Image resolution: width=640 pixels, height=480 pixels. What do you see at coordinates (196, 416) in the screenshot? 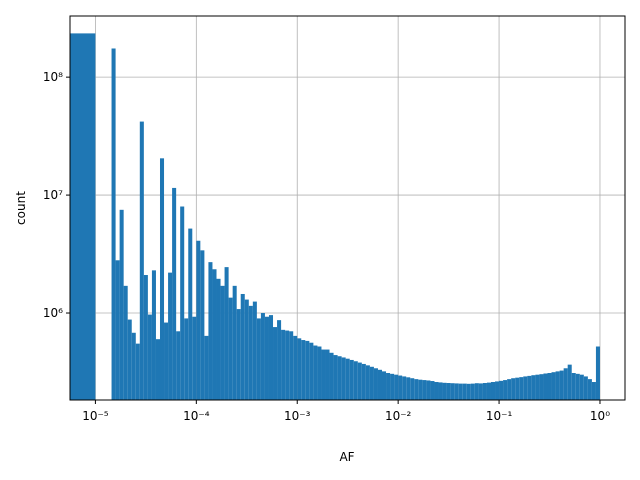
I see `x-tick-label: 10⁻⁴` at bounding box center [196, 416].